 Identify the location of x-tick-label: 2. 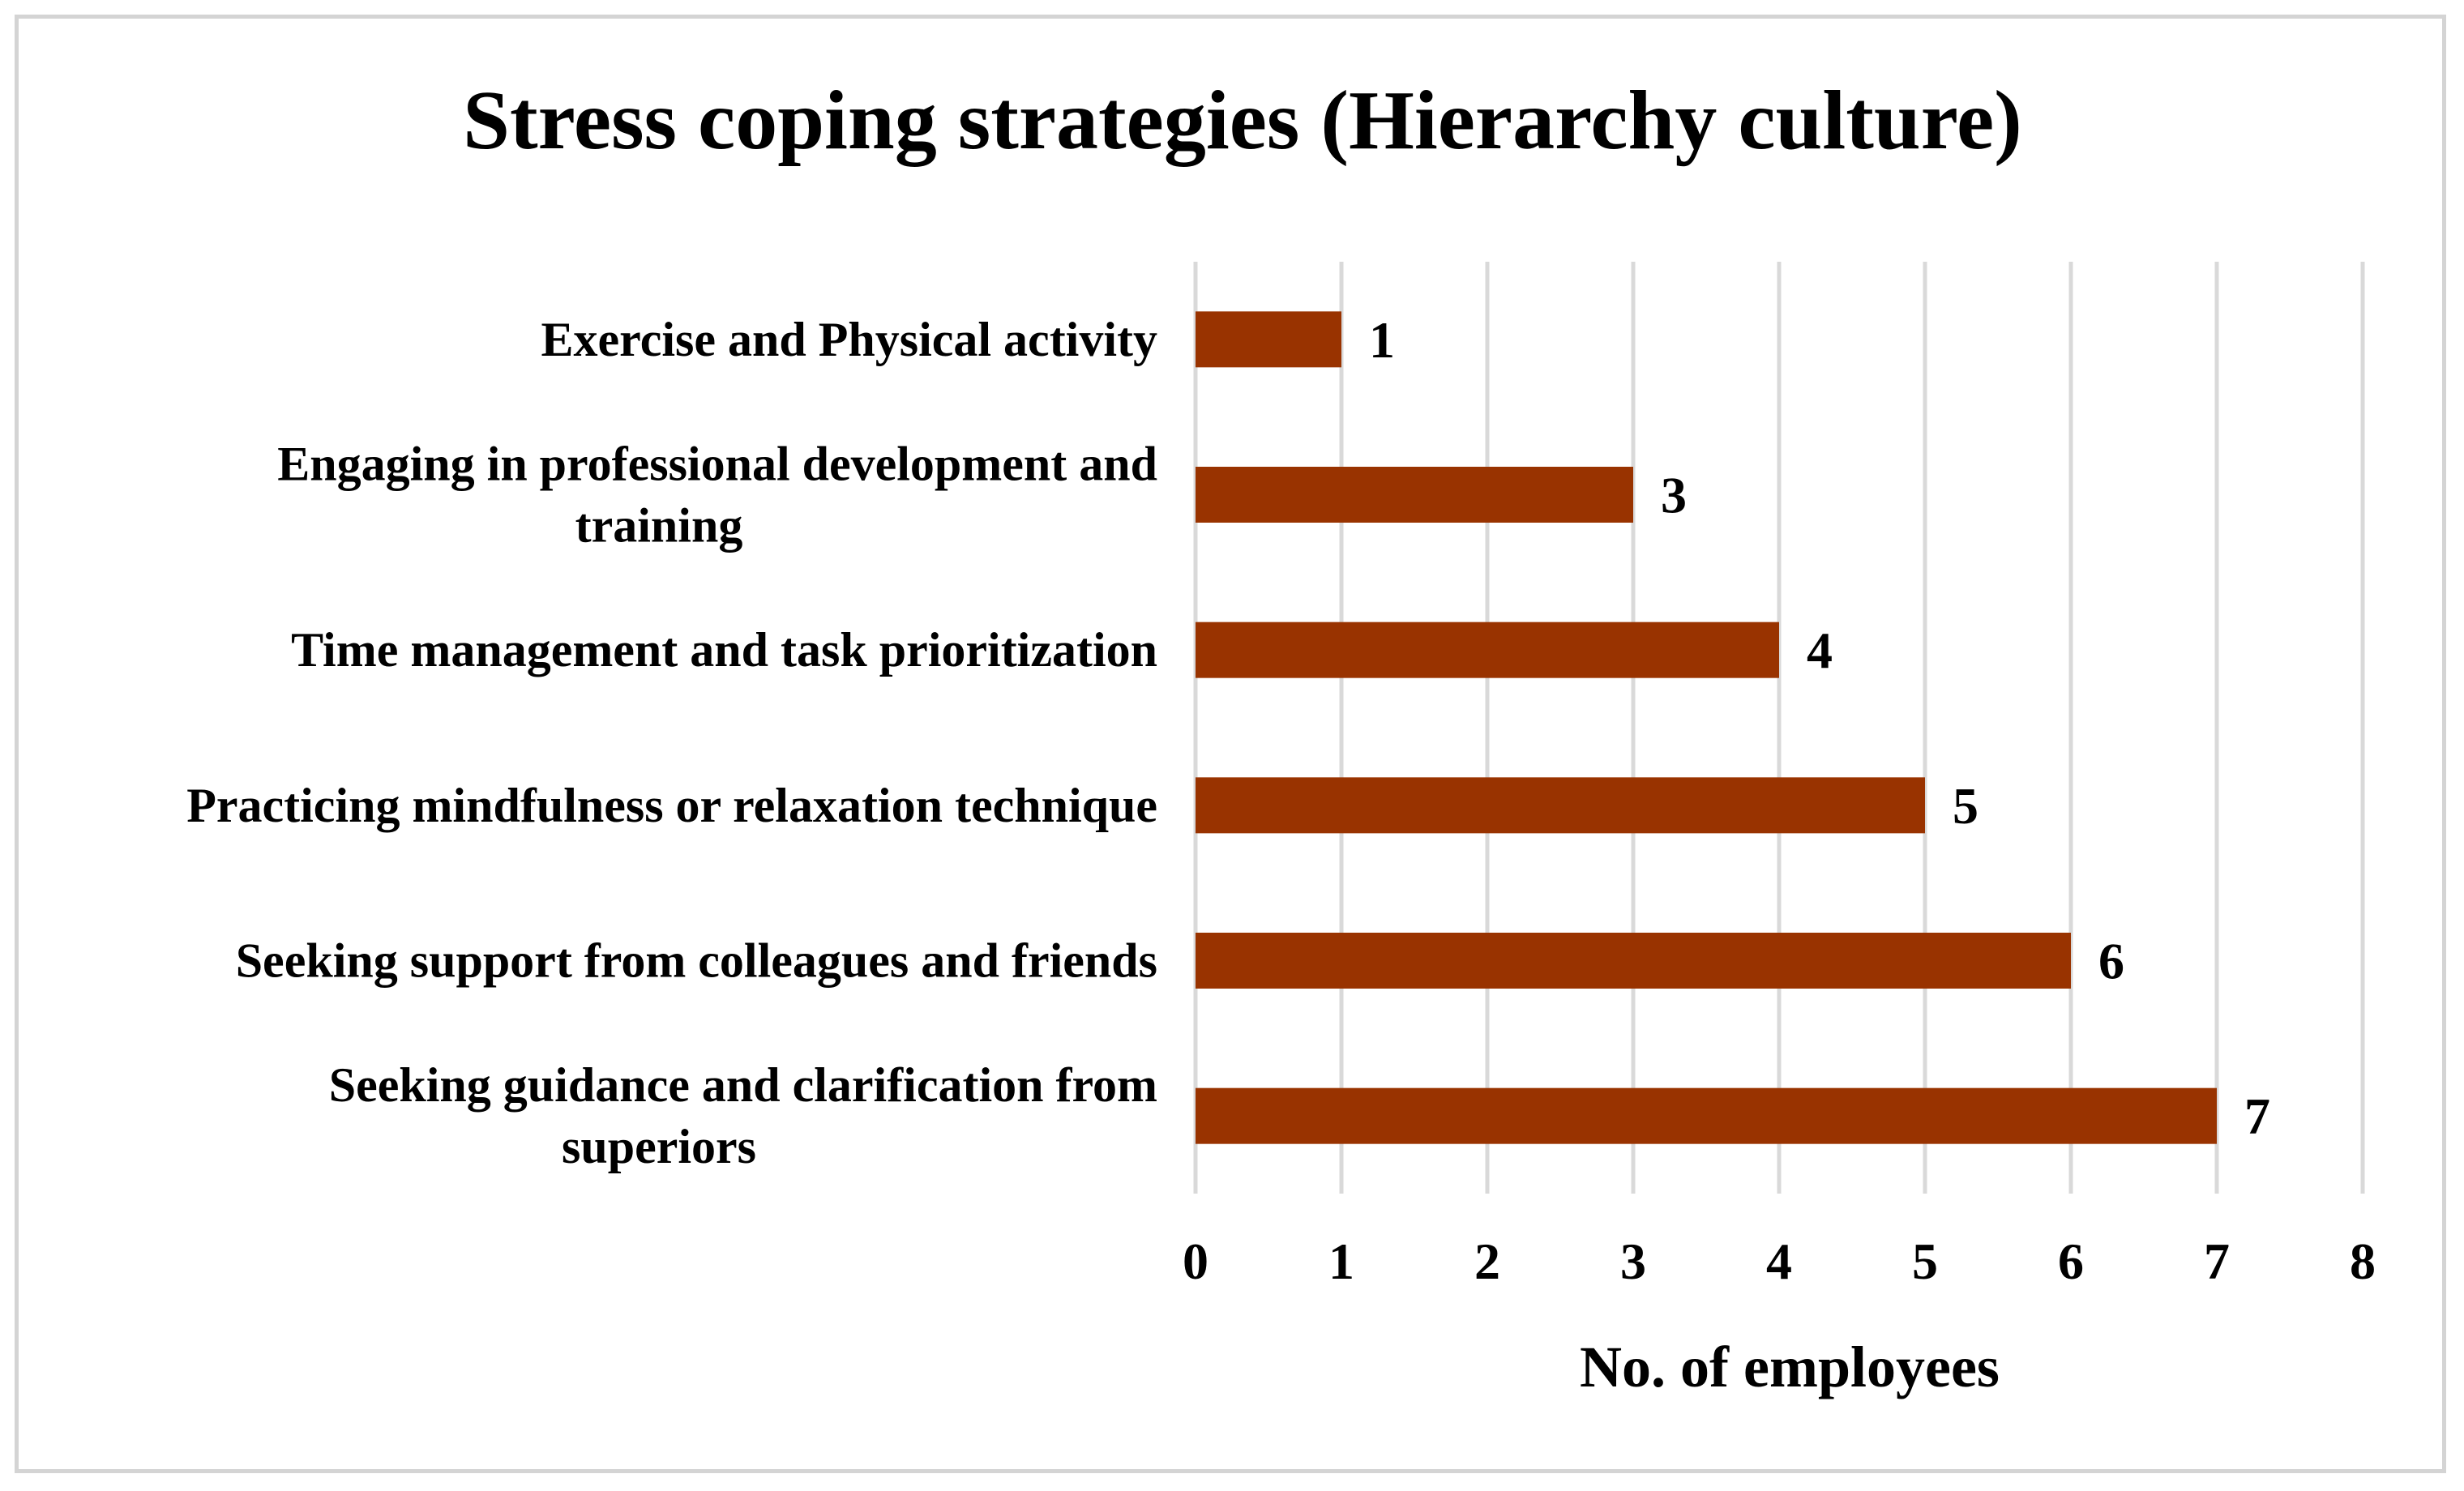
(1487, 1261).